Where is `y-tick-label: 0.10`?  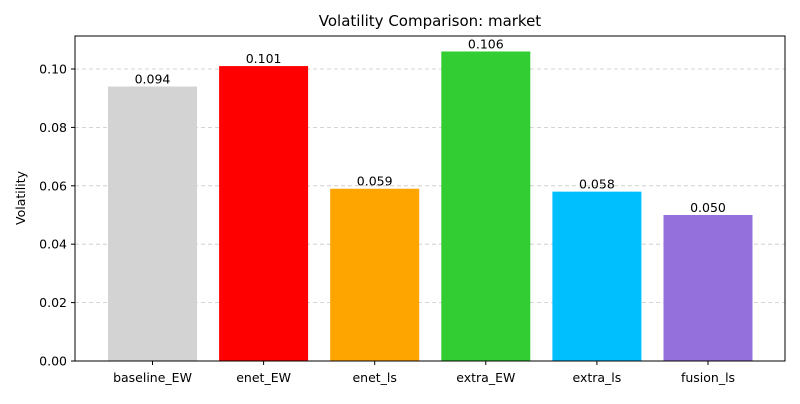 y-tick-label: 0.10 is located at coordinates (53, 68).